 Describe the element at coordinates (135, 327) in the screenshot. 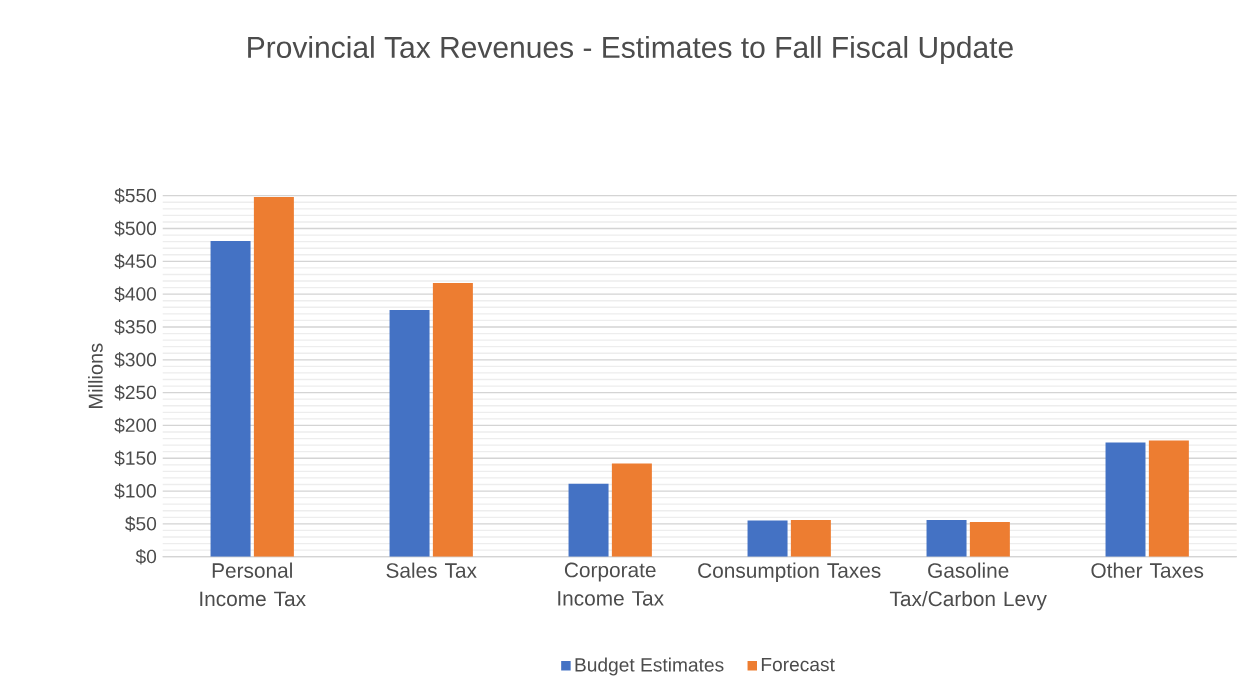

I see `y-tick-label: $350` at that location.